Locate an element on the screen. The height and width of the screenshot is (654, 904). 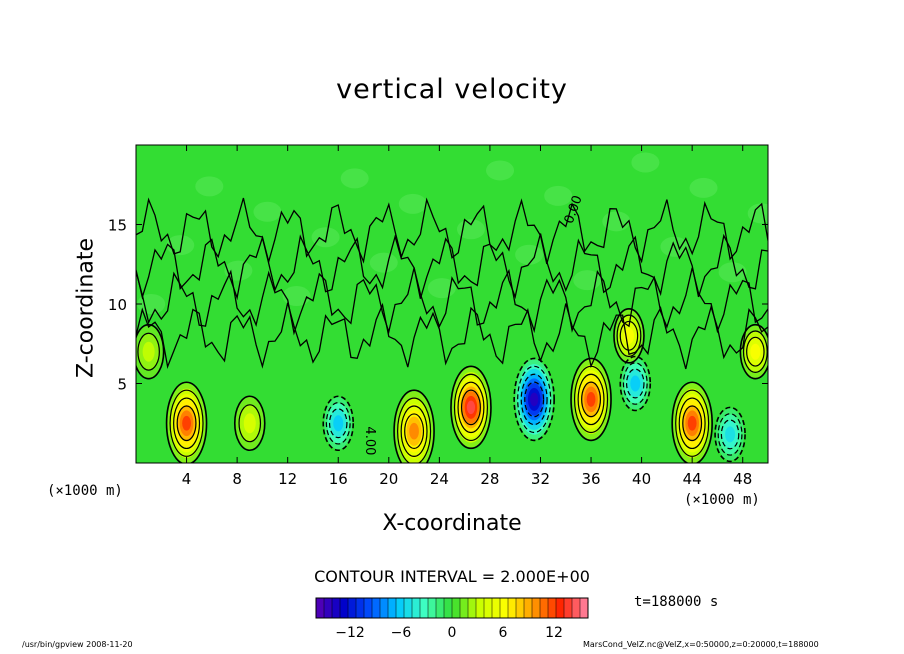
x-tick-label: 12 is located at coordinates (287, 479).